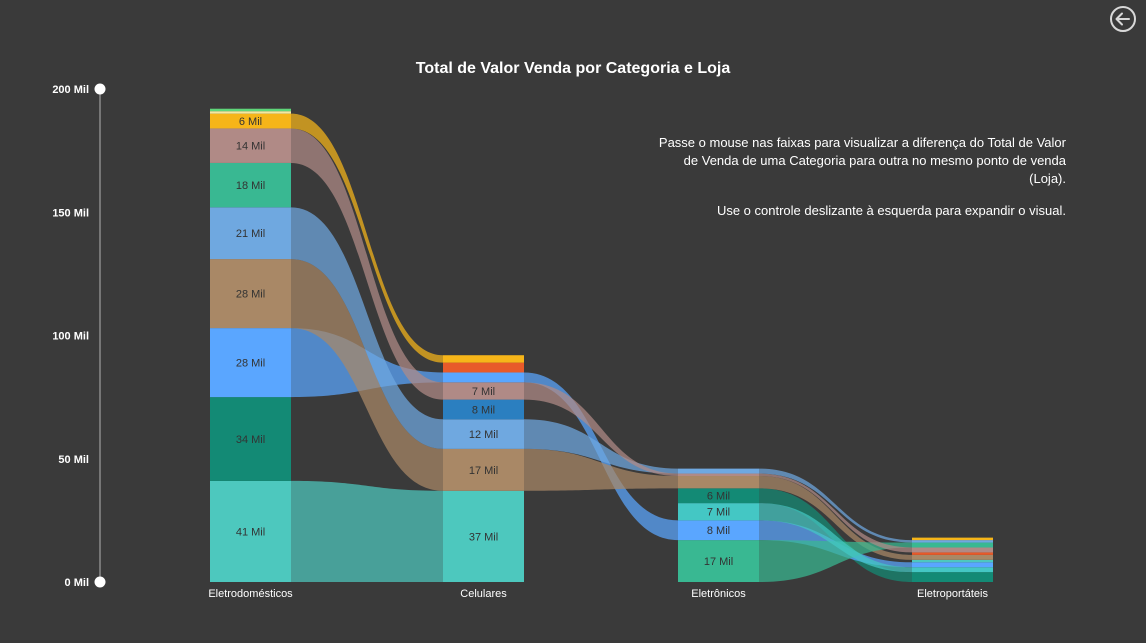 The image size is (1146, 643). I want to click on y-tick-label: 100 Mil, so click(70, 337).